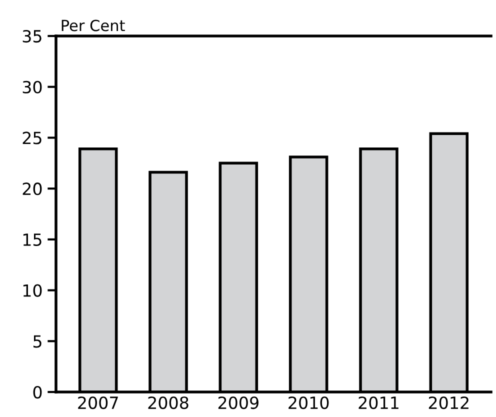 The width and height of the screenshot is (496, 417). I want to click on y-tick-label: 10, so click(32, 290).